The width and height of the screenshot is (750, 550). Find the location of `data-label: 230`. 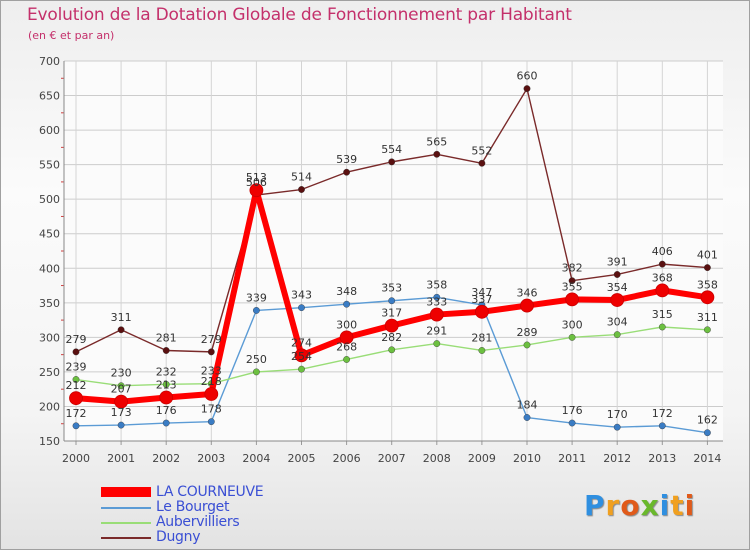

data-label: 230 is located at coordinates (121, 373).